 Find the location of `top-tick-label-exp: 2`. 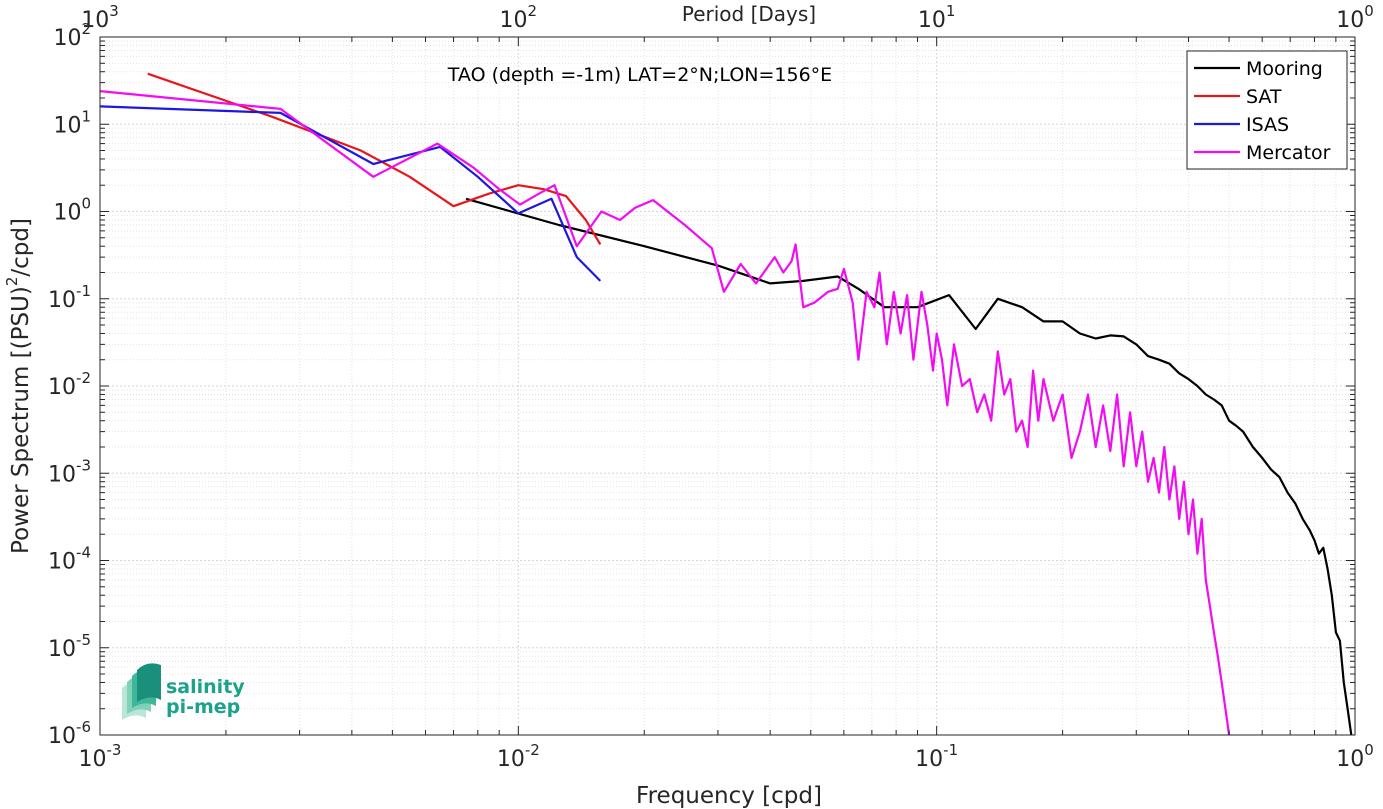

top-tick-label-exp: 2 is located at coordinates (533, 11).